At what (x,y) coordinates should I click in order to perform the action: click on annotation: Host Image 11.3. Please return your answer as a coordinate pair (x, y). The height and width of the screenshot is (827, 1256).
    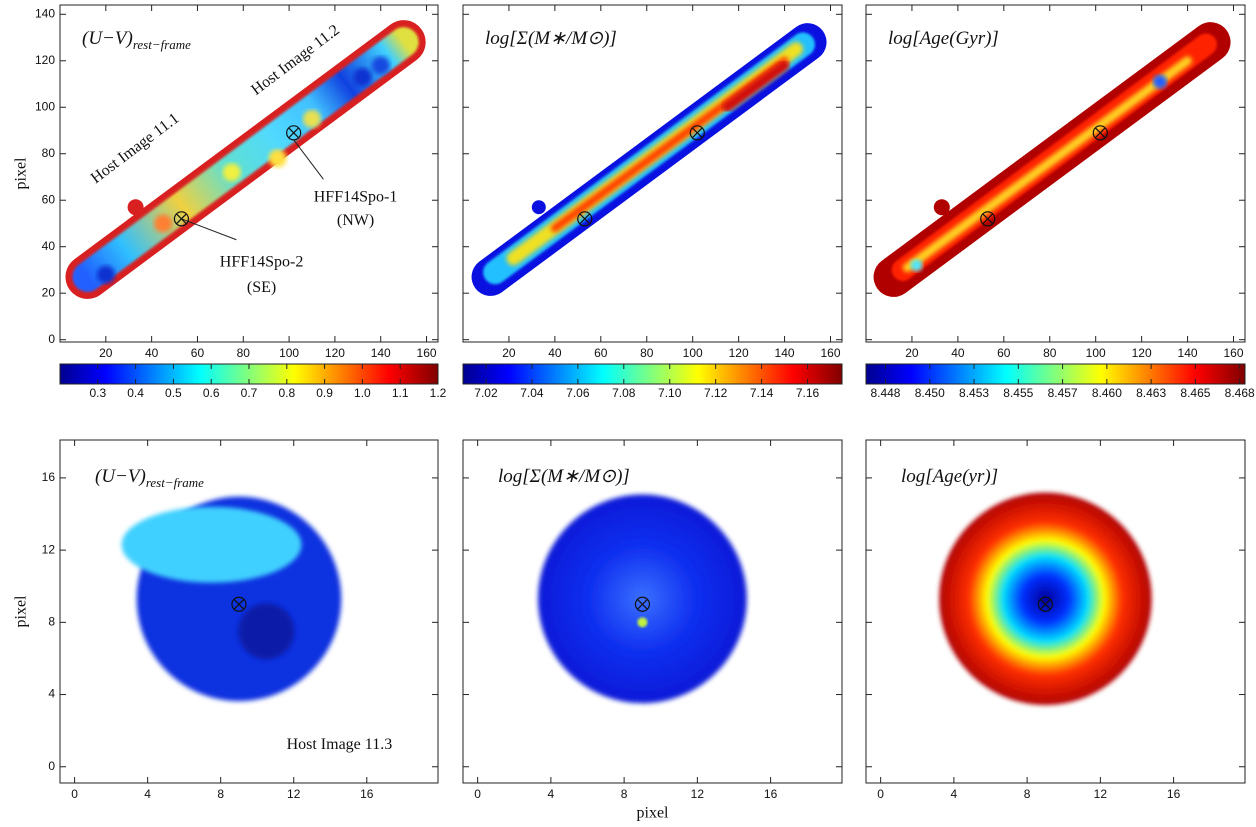
    Looking at the image, I should click on (340, 744).